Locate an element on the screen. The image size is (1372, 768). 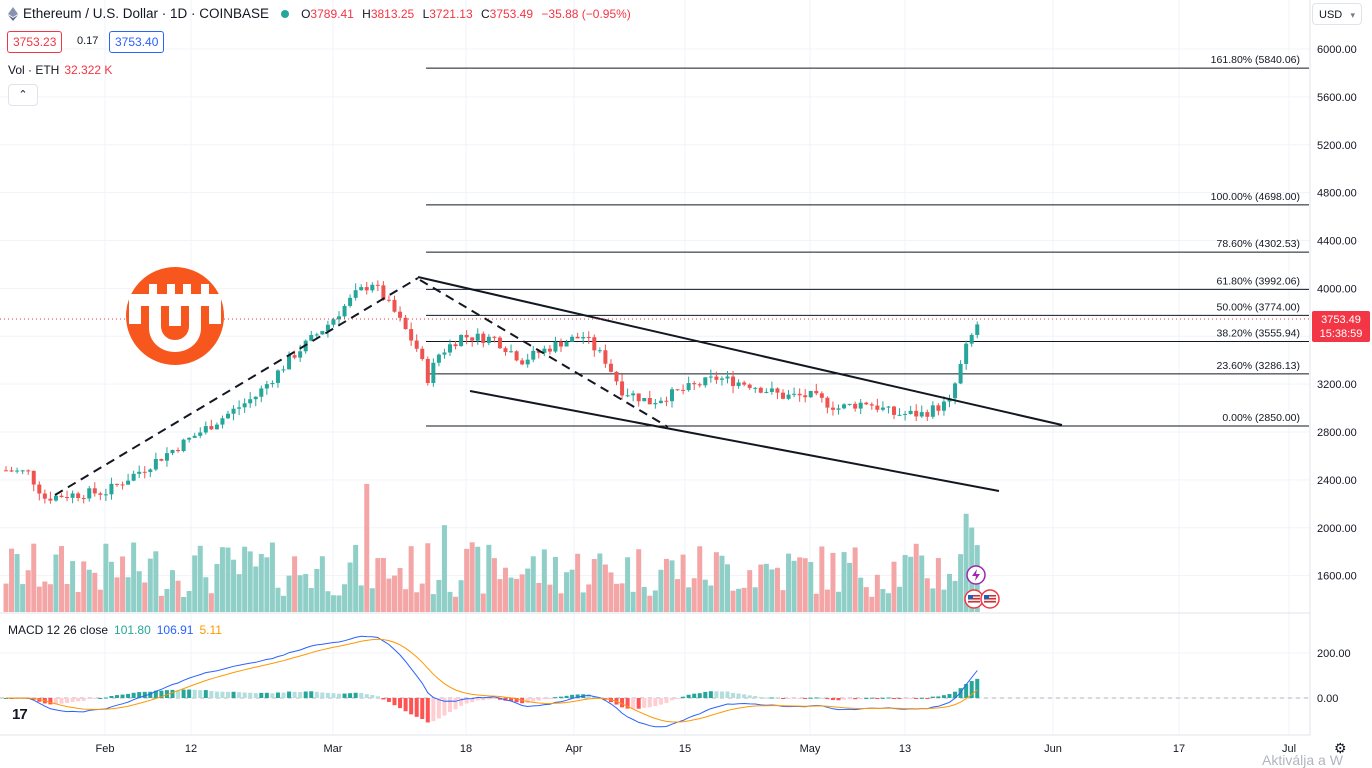
symbol-title: Ethereum / U.S. Dollar · 1D · COINBASE is located at coordinates (146, 13).